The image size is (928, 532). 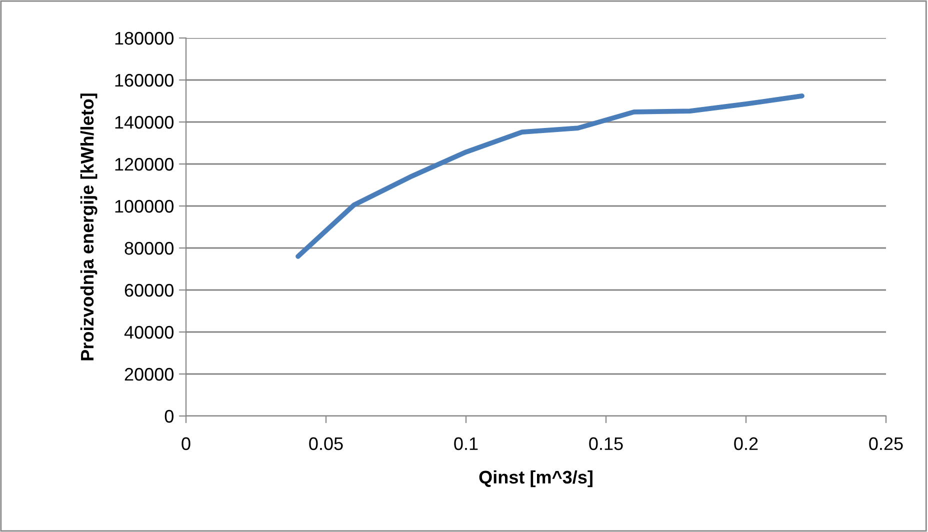 I want to click on x-tick-label: 0.25, so click(x=886, y=443).